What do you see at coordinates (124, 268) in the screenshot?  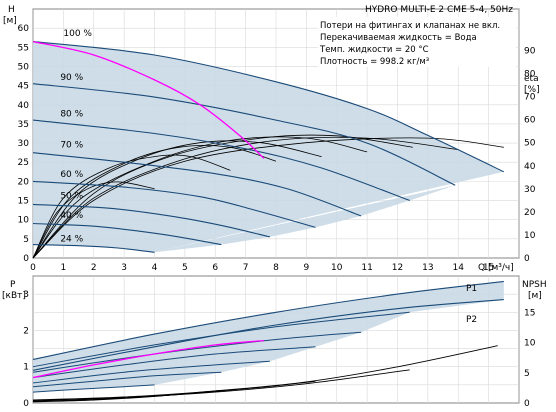 I see `x-tick-label: 3` at bounding box center [124, 268].